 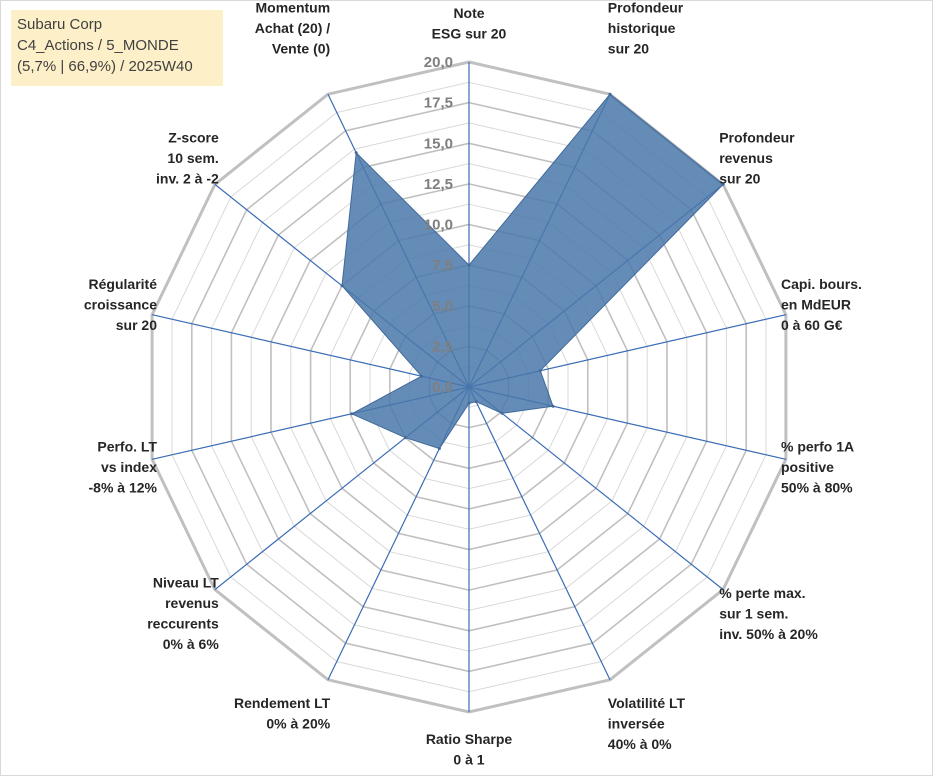 I want to click on axis-label: Capi. bours. en MdEUR 0 à 60 G€, so click(x=821, y=304).